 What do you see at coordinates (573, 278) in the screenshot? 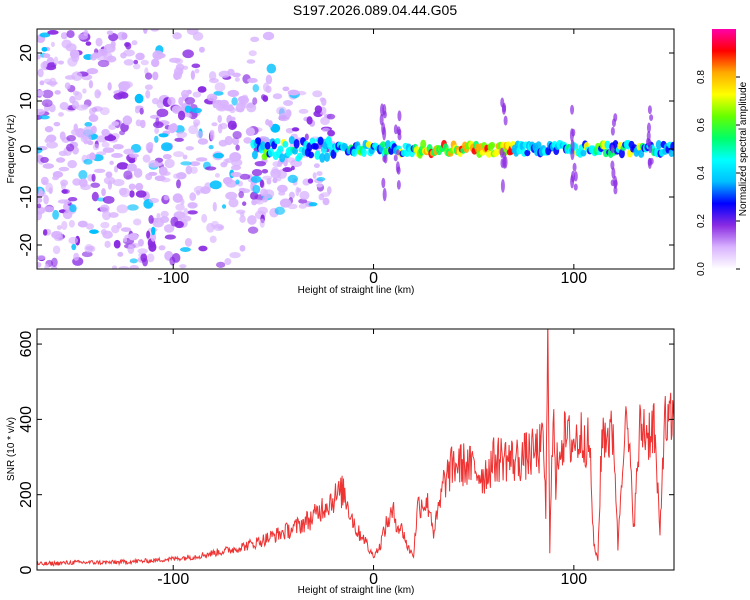
I see `top-xtick-label: 100` at bounding box center [573, 278].